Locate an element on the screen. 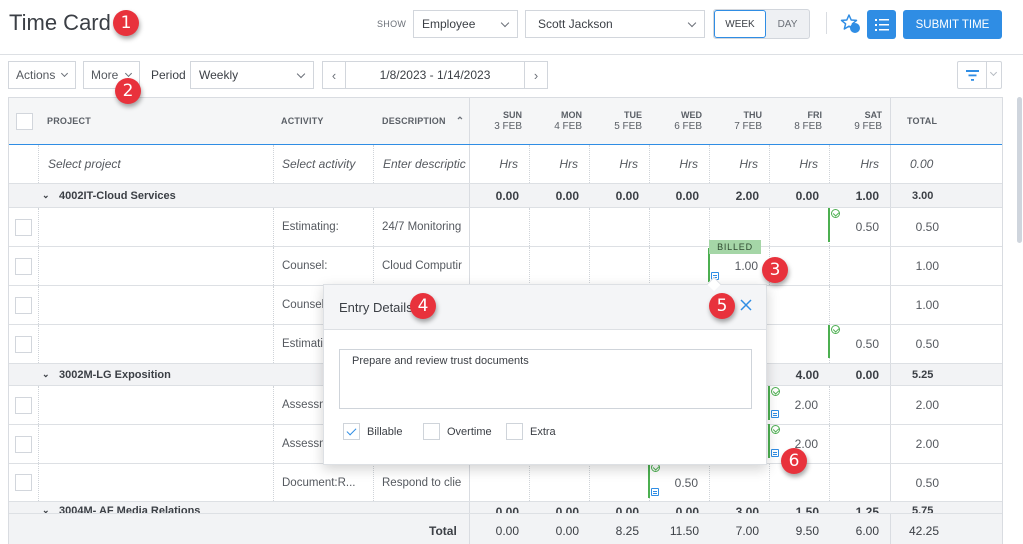  close-icon is located at coordinates (746, 305).